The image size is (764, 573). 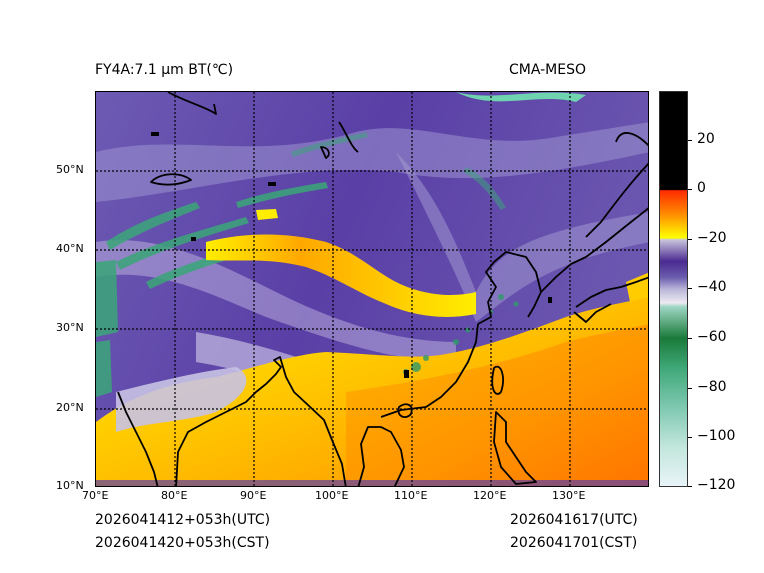 I want to click on cb-tick-minus120: −120, so click(x=716, y=485).